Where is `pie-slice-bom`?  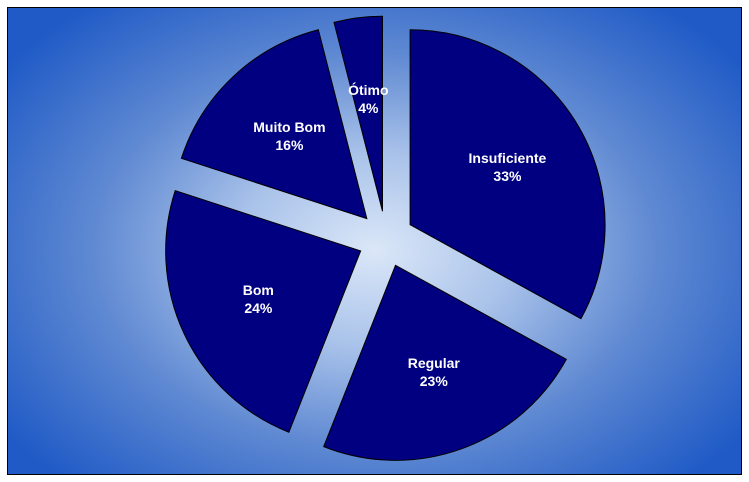 pie-slice-bom is located at coordinates (263, 311).